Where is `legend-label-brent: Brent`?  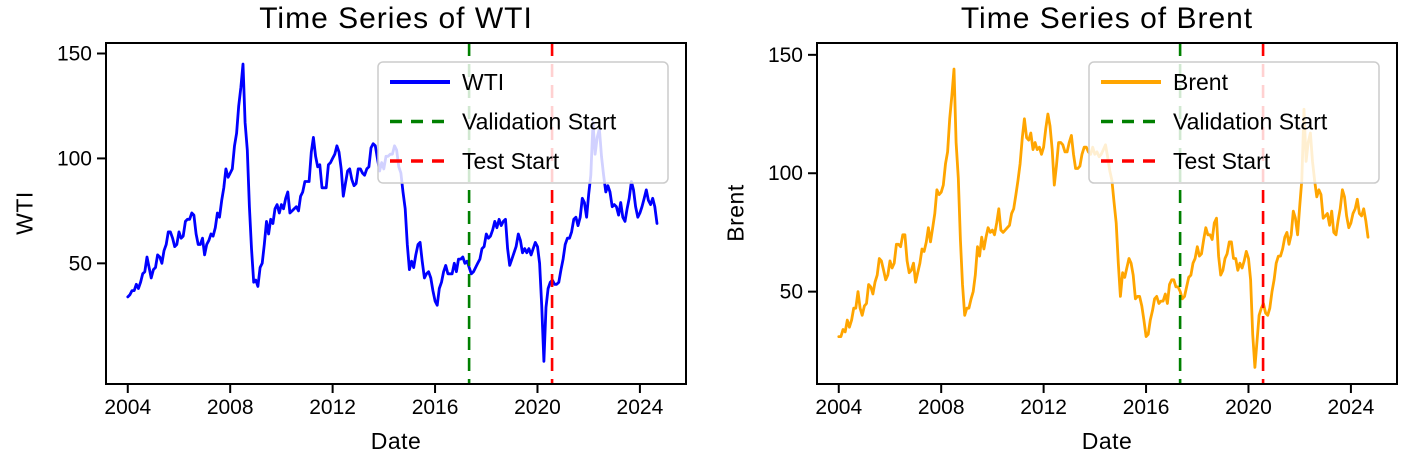 legend-label-brent: Brent is located at coordinates (1201, 82).